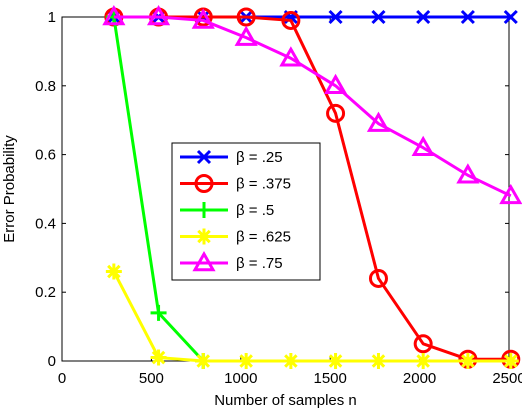 This screenshot has width=522, height=412. I want to click on legend: β = .25 β = .375 β = .5 β = .625 β = .75, so click(246, 211).